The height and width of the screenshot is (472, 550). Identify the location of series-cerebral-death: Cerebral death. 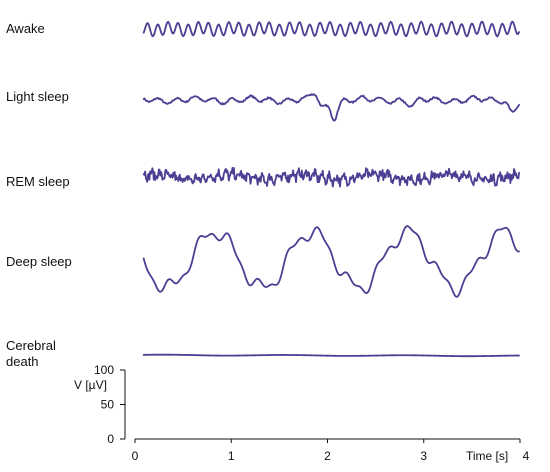
(263, 353).